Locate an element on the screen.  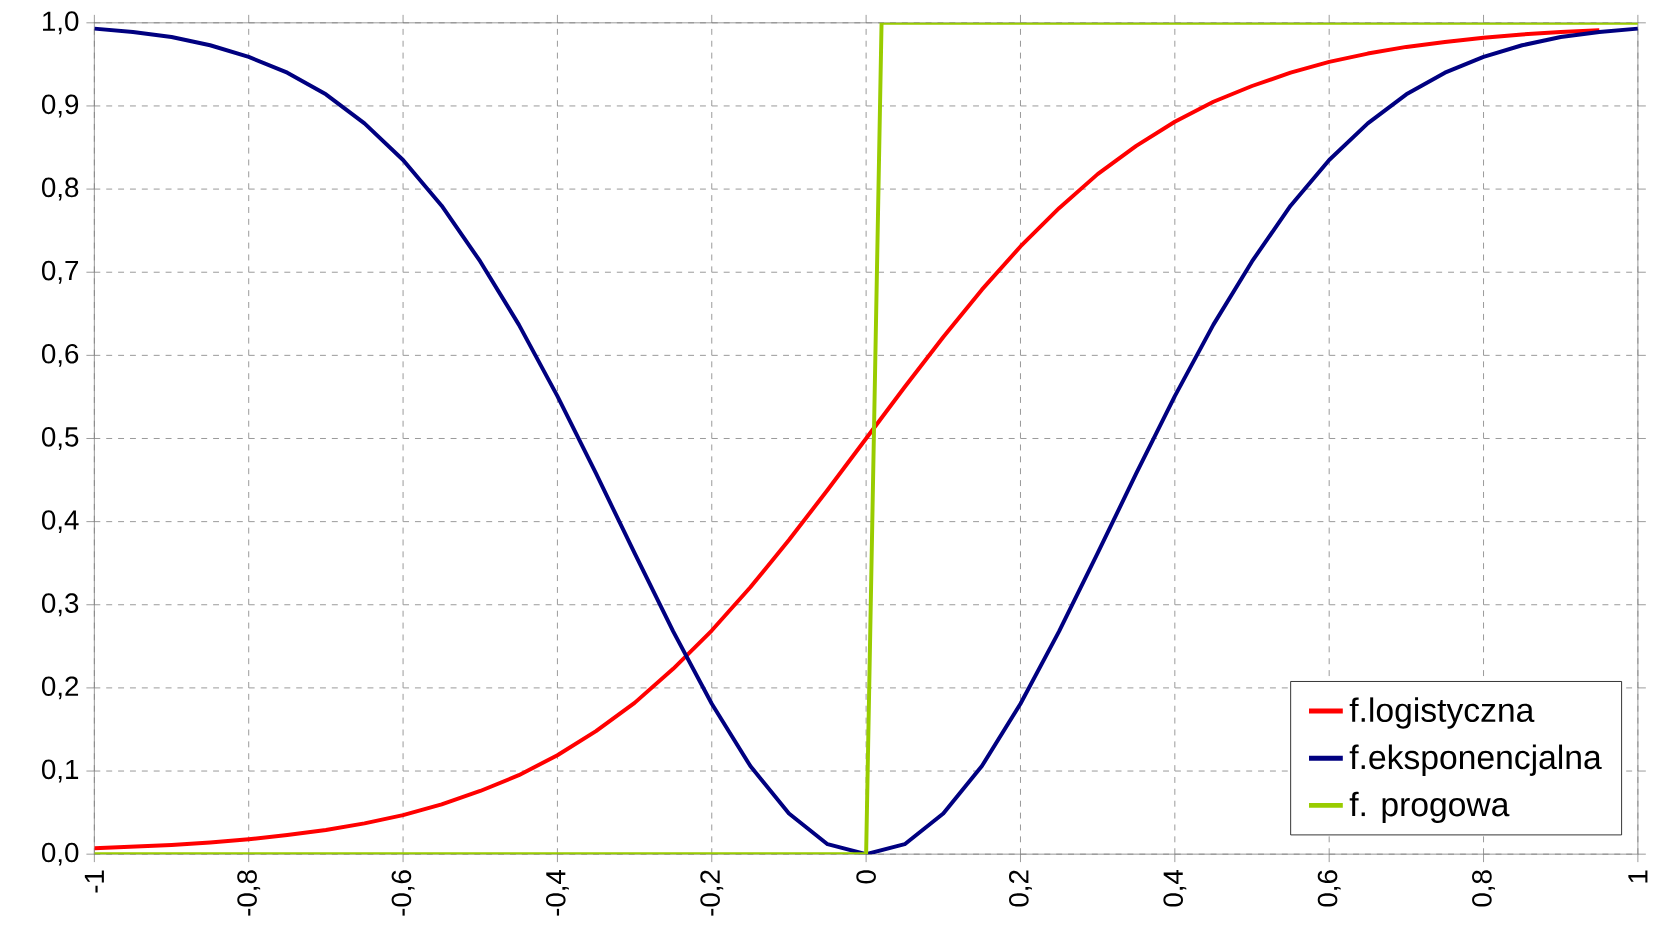
x-tick-label: 0,6 is located at coordinates (1329, 888).